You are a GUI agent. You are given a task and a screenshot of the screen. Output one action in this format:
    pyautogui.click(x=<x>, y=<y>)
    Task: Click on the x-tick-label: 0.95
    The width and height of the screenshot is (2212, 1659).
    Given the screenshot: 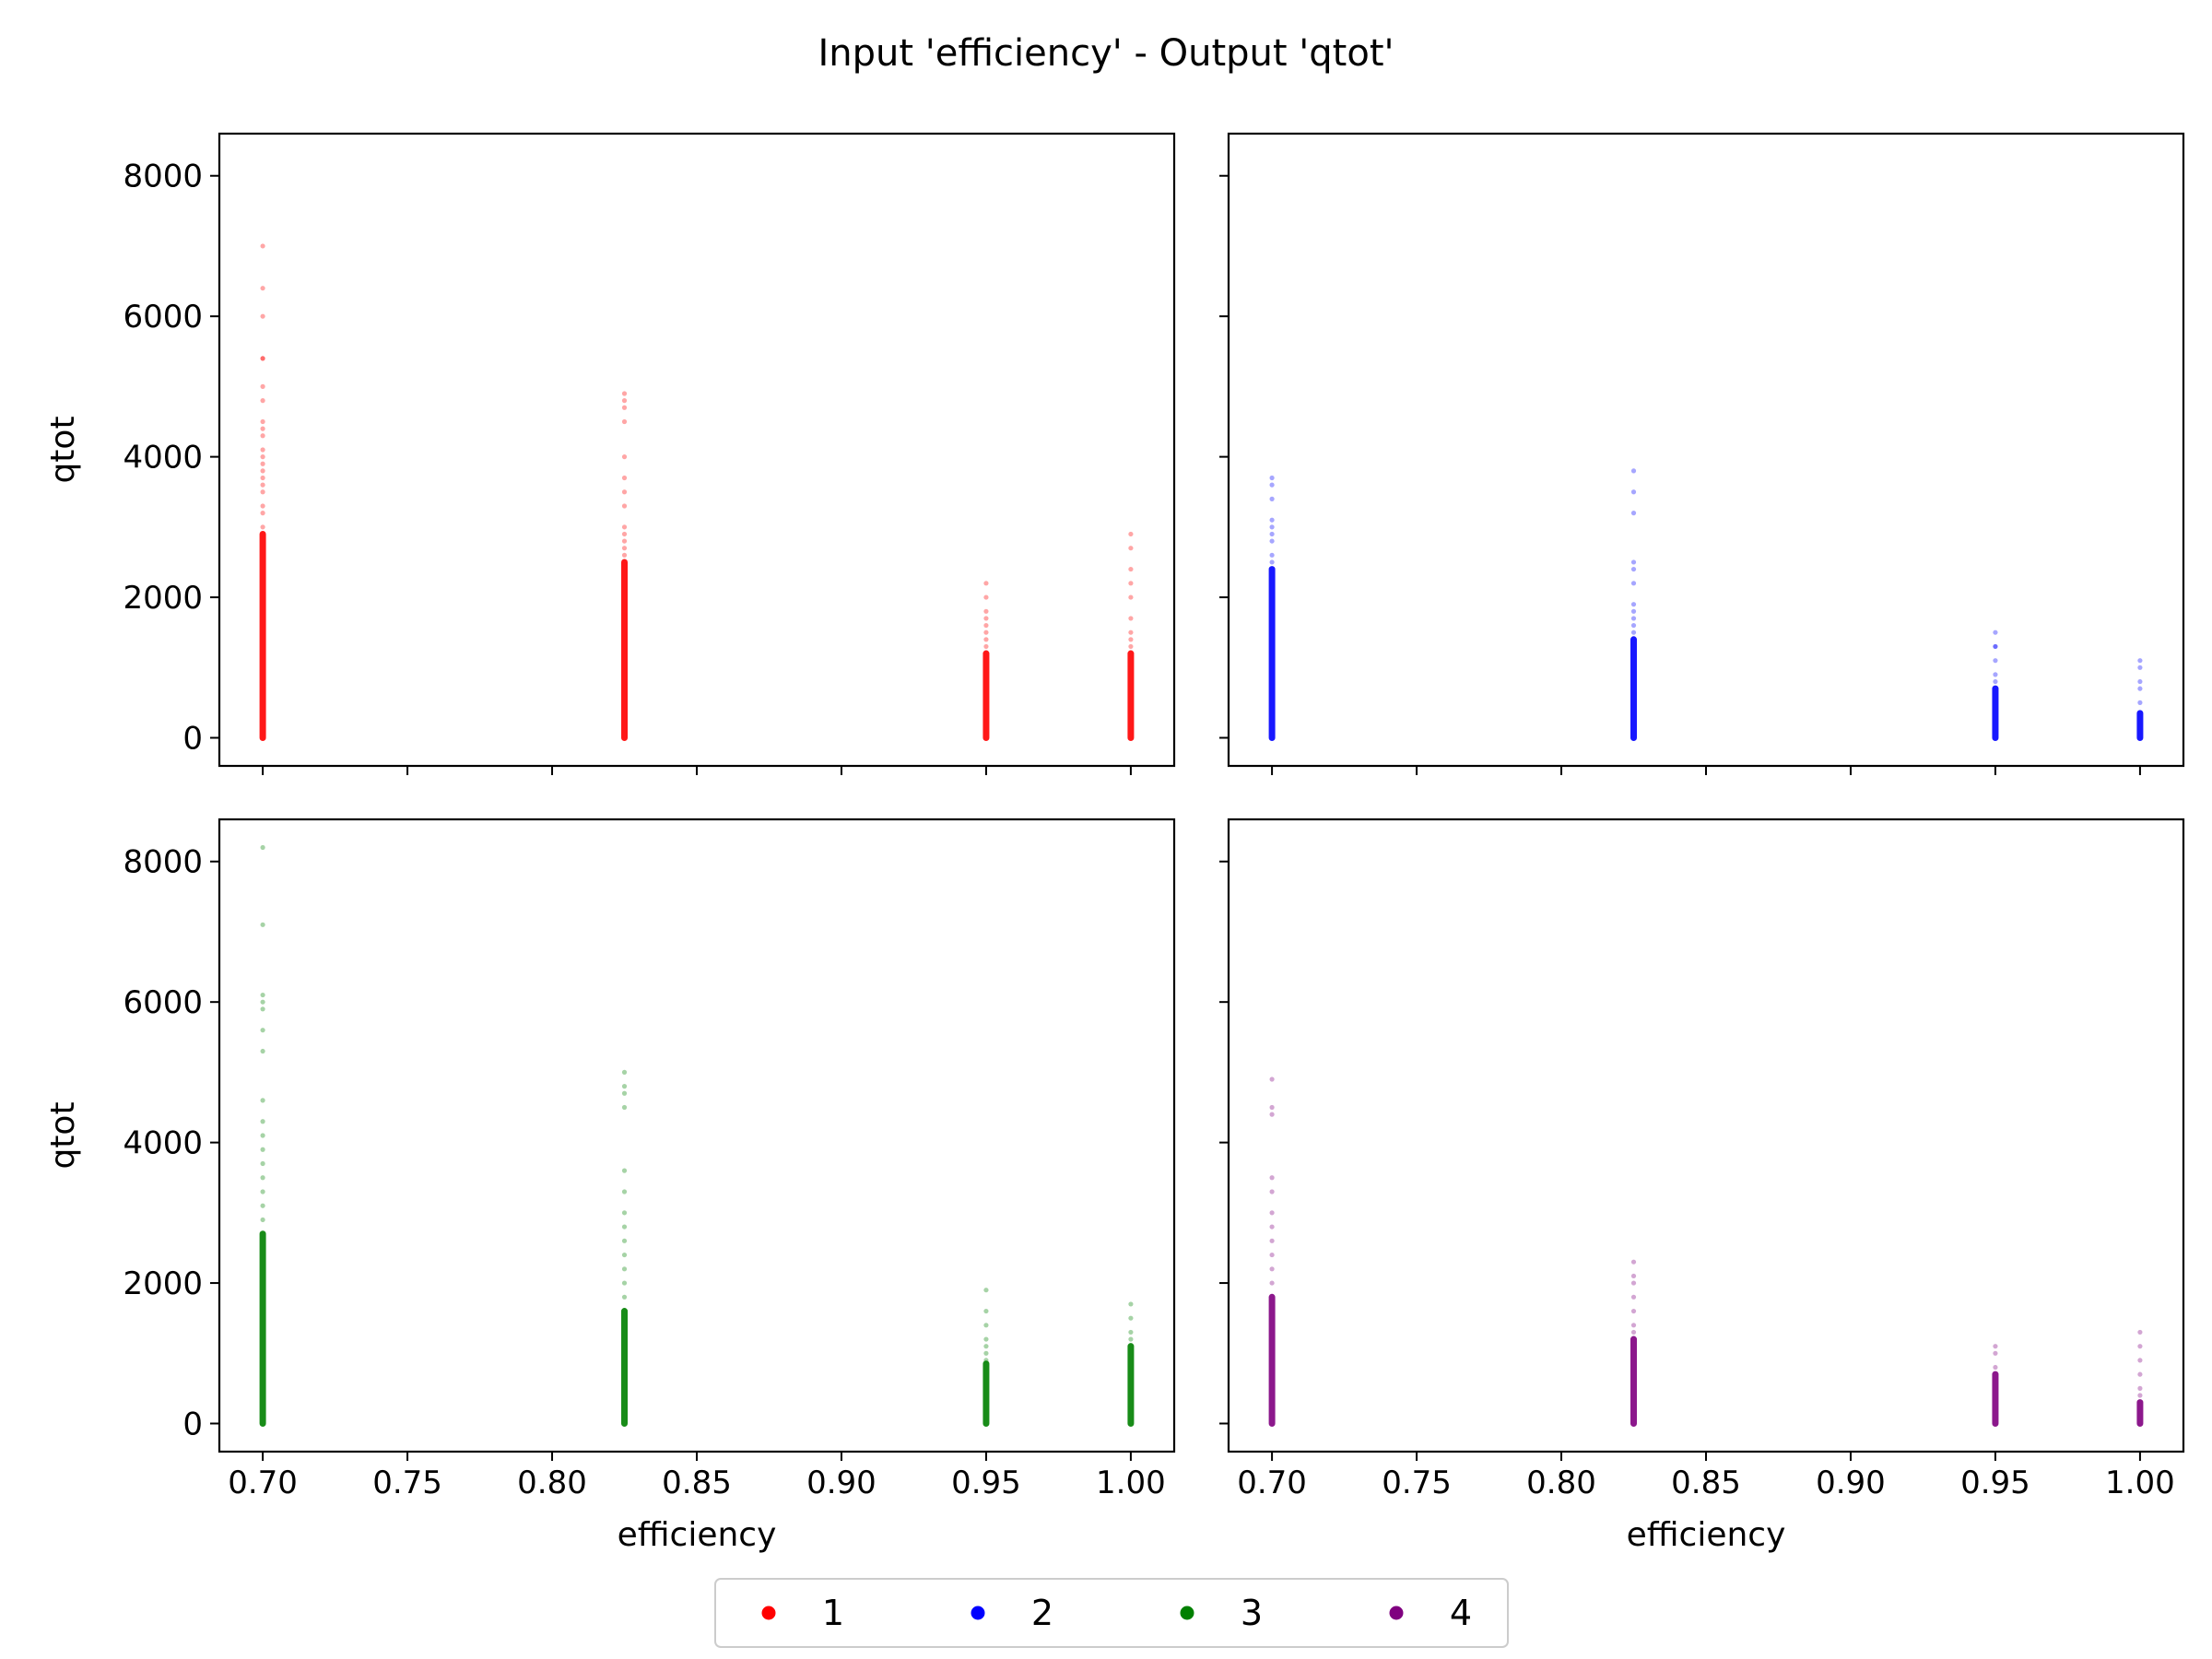 What is the action you would take?
    pyautogui.click(x=986, y=1483)
    